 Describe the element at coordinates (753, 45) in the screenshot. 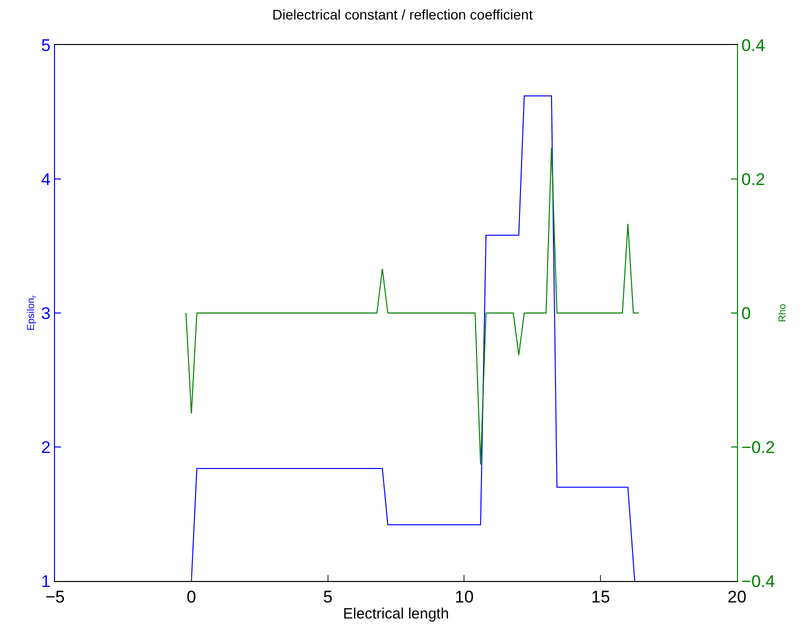

I see `y2-tick-label: 0.4` at that location.